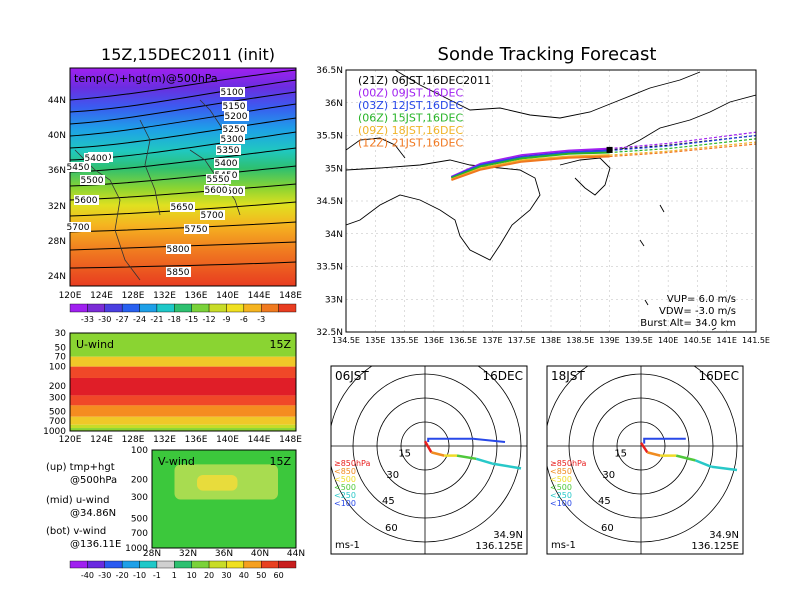  Describe the element at coordinates (57, 189) in the screenshot. I see `lat-ticks: 44N 40N 36N 32N 28N 24N` at that location.